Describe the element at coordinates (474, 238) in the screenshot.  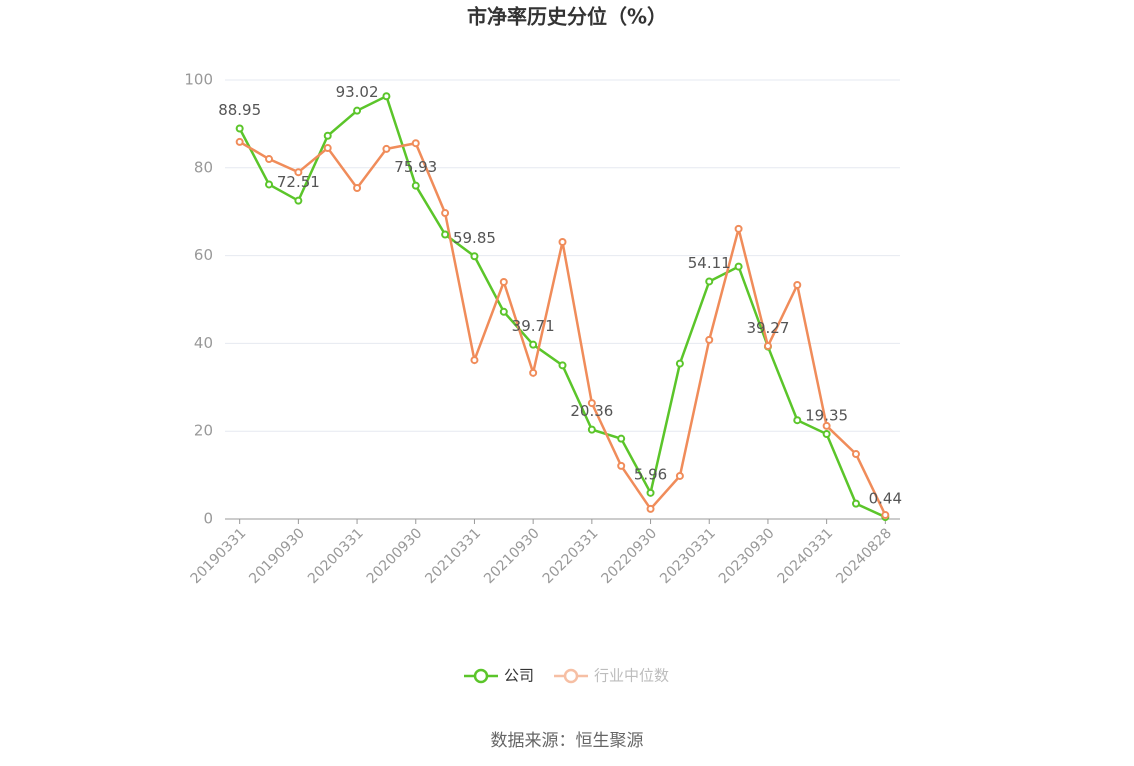
I see `data-label: 59.85` at that location.